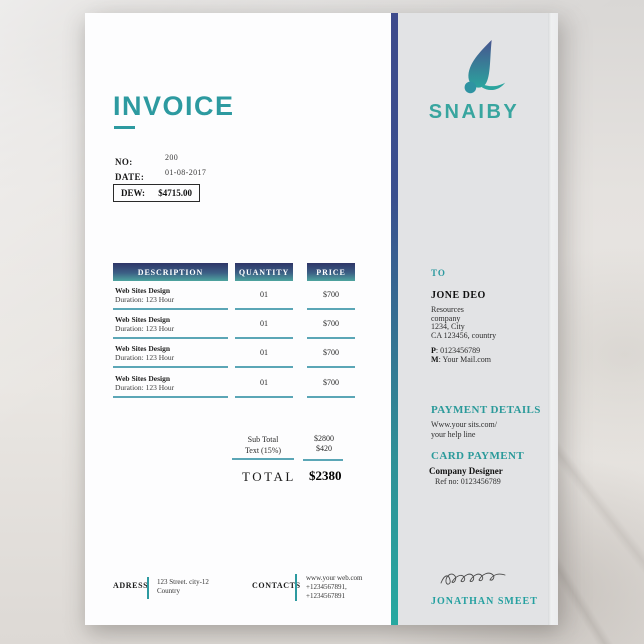  What do you see at coordinates (269, 476) in the screenshot?
I see `total-label: TOTAL` at bounding box center [269, 476].